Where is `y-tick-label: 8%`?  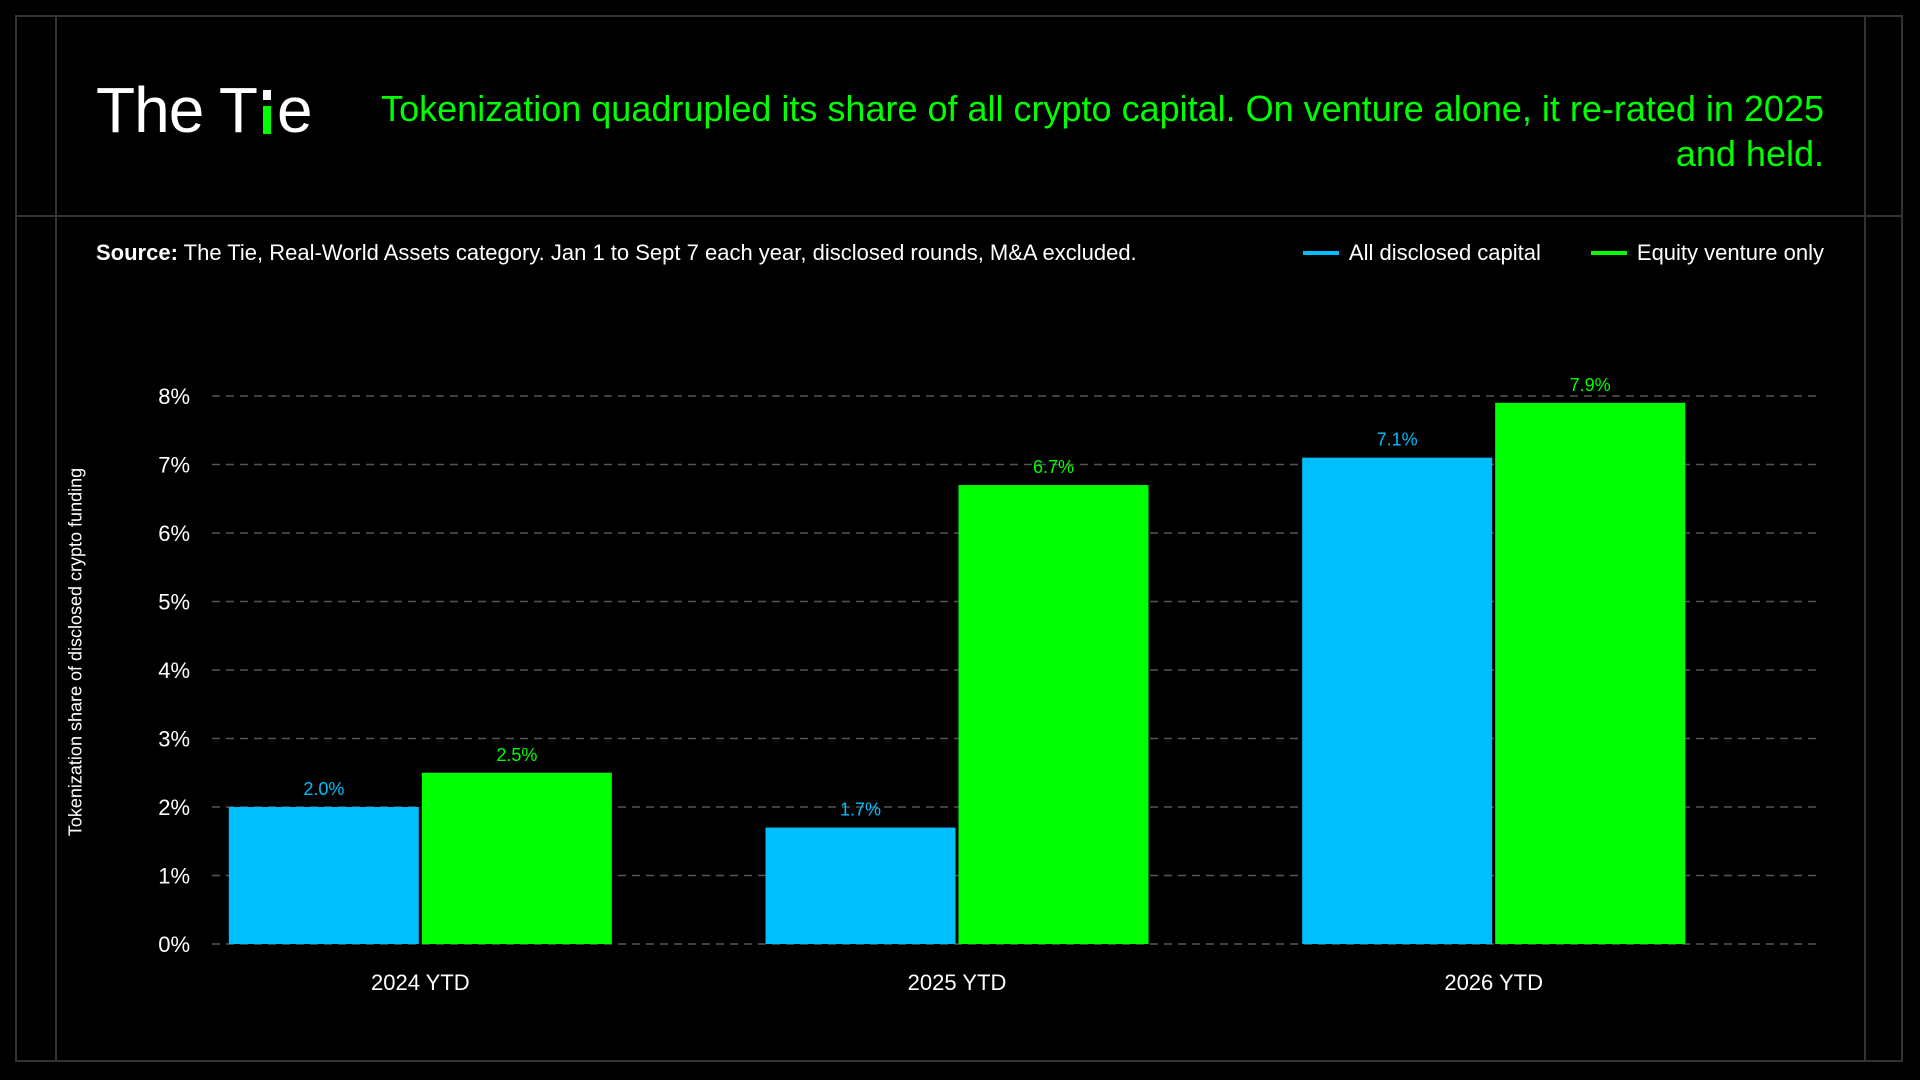
y-tick-label: 8% is located at coordinates (174, 396).